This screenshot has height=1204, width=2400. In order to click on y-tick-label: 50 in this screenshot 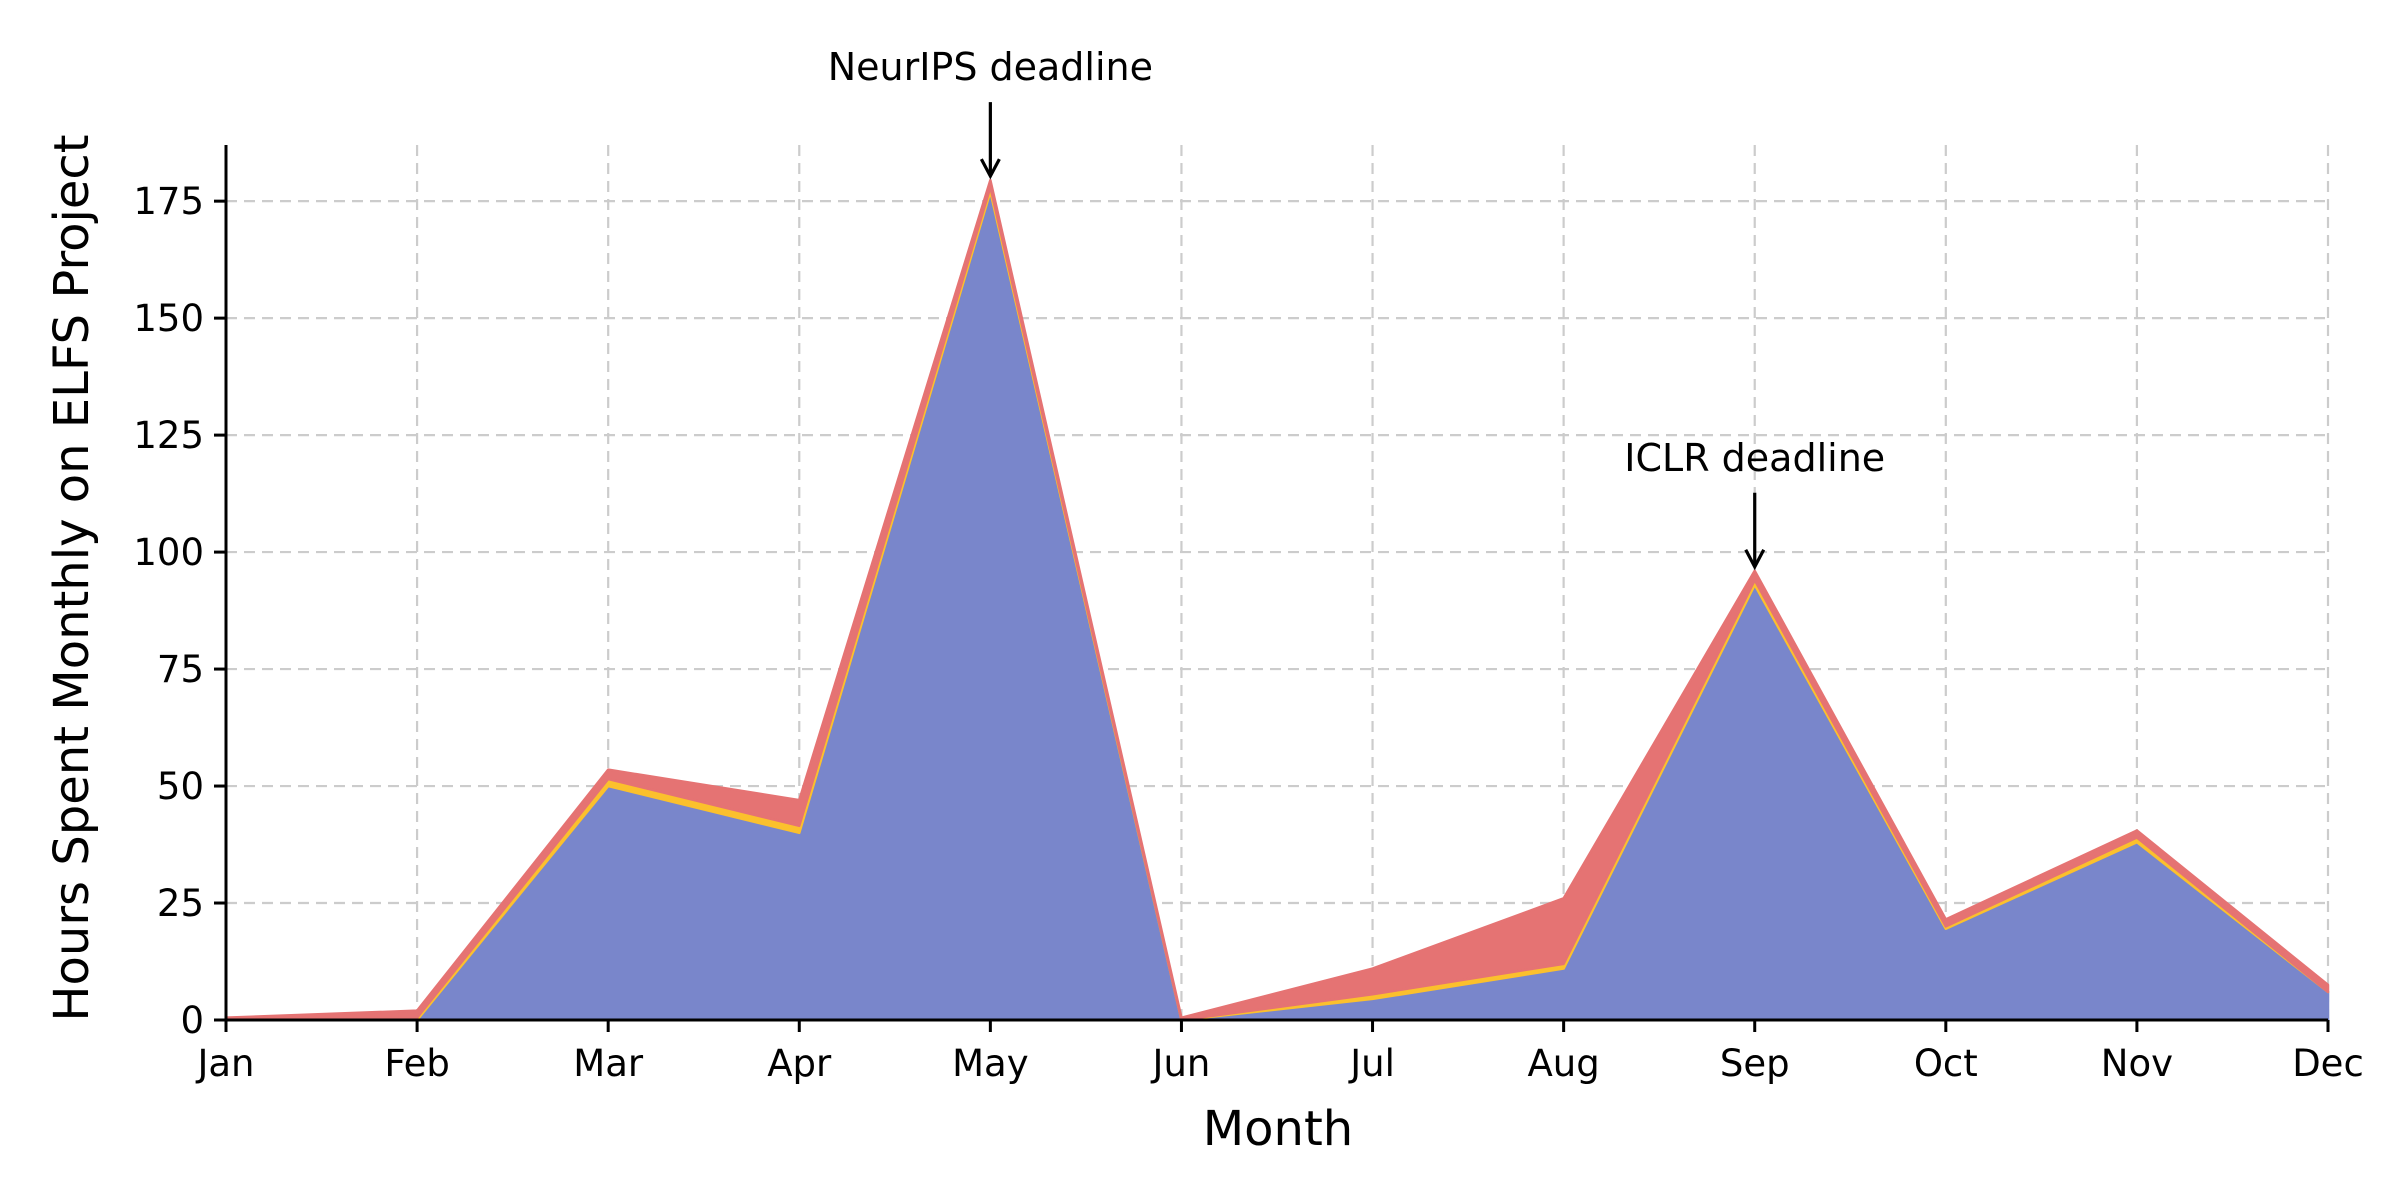, I will do `click(180, 786)`.